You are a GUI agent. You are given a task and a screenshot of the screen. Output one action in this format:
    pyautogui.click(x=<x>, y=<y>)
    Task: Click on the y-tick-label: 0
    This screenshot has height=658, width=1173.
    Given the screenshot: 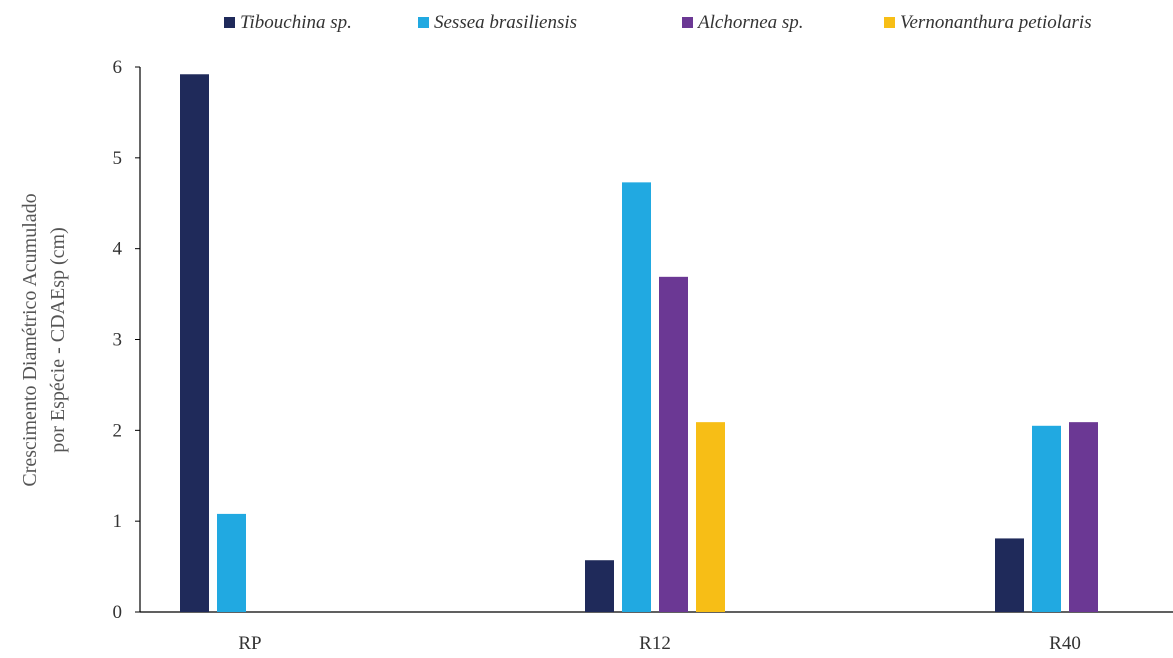 What is the action you would take?
    pyautogui.click(x=118, y=612)
    